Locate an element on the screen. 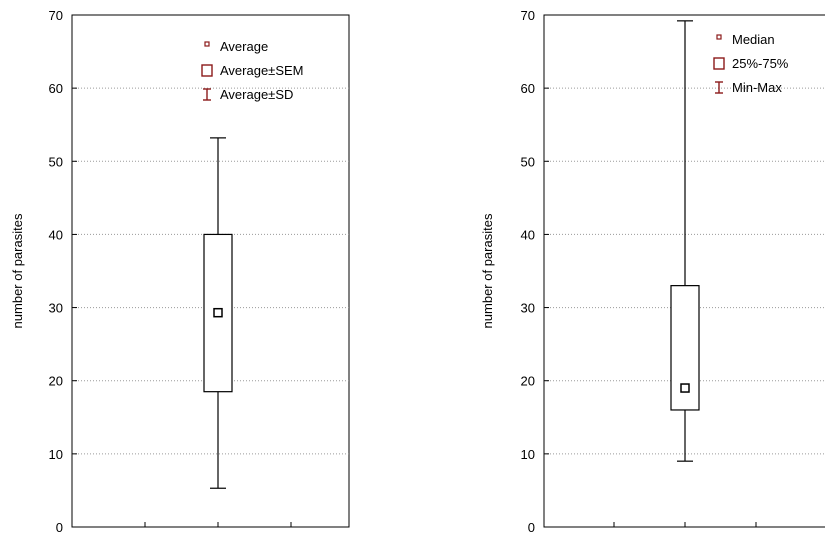  legend: Average Average±SEM Average±SD is located at coordinates (252, 70).